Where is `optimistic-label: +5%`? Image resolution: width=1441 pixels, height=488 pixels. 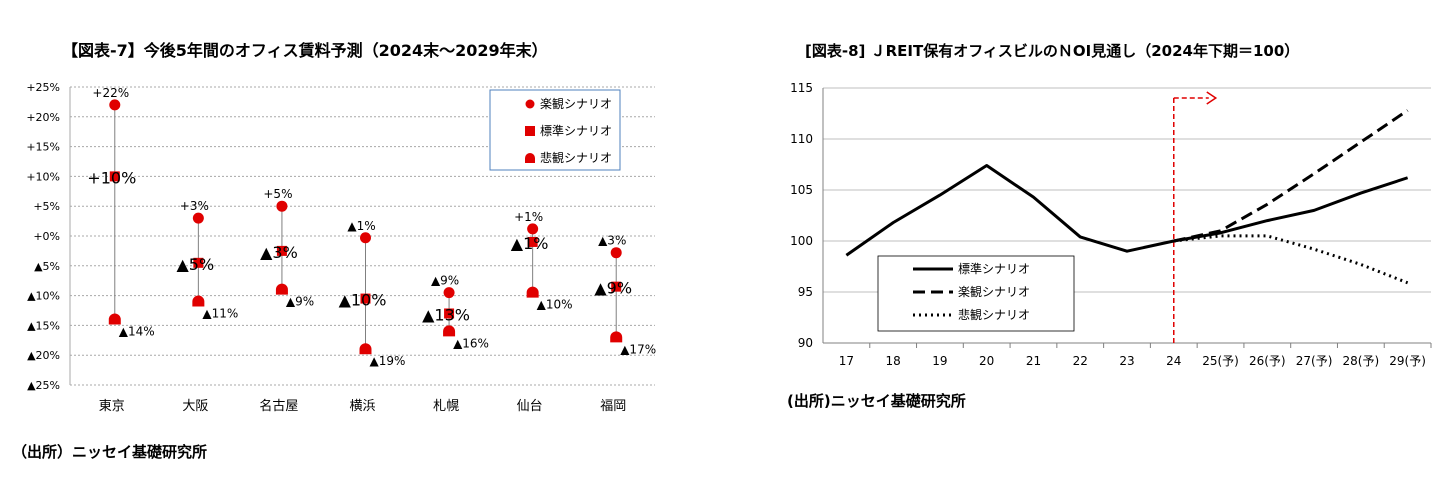 optimistic-label: +5% is located at coordinates (277, 194).